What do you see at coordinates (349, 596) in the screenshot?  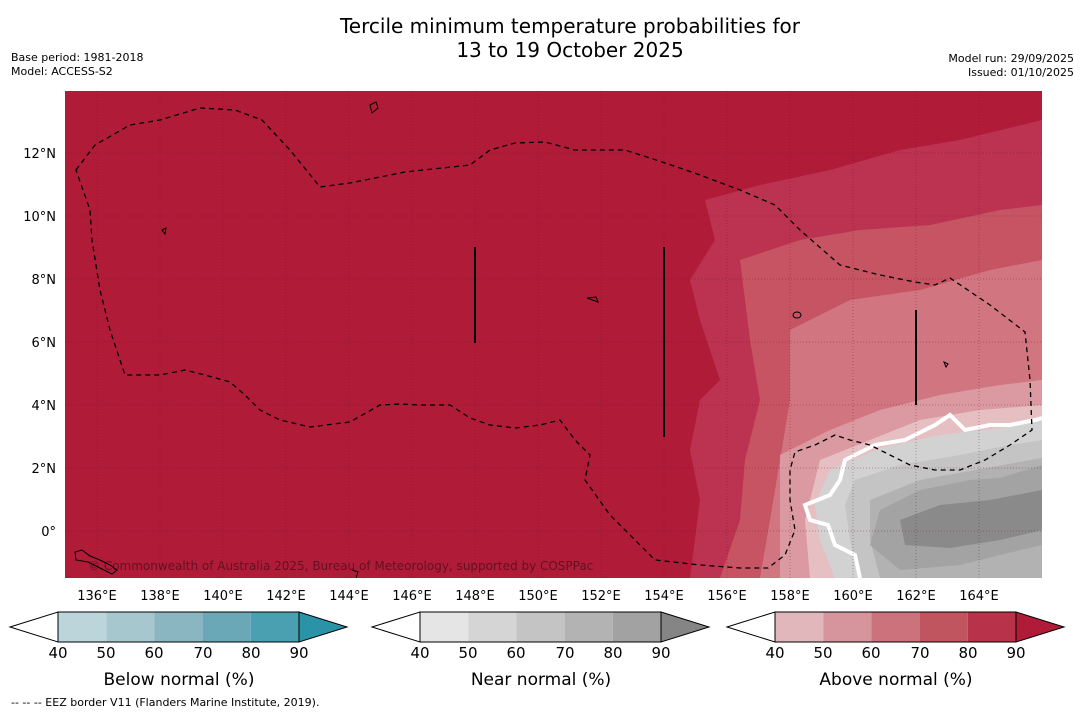 I see `lon-label-144: 144°E` at bounding box center [349, 596].